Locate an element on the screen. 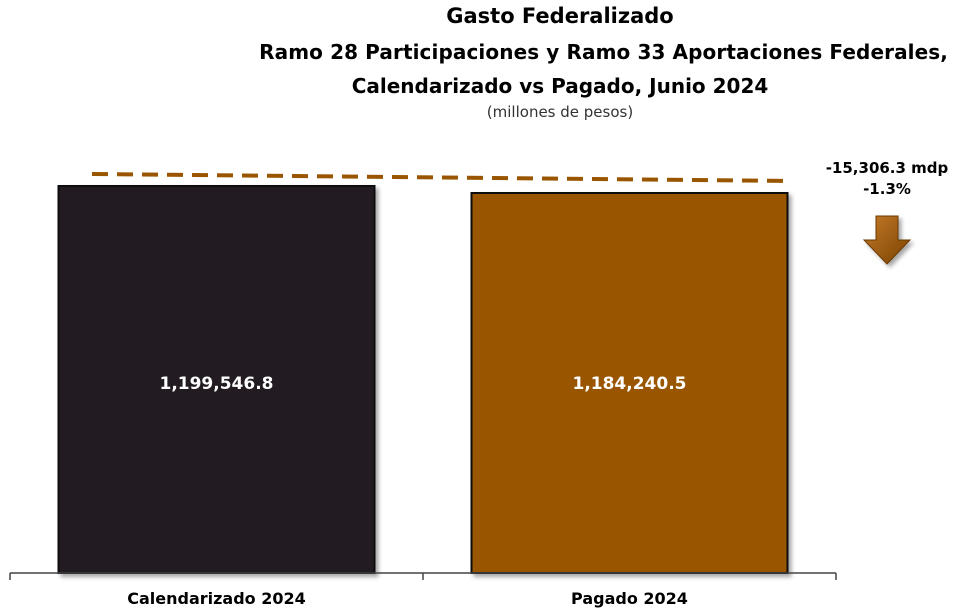  bar-value-label: 1,184,240.5 is located at coordinates (629, 384).